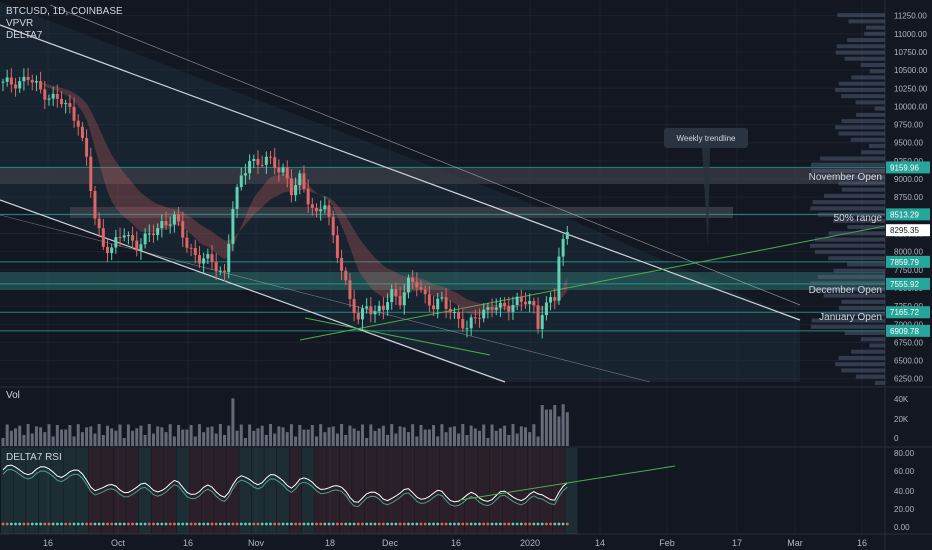 This screenshot has height=550, width=932. I want to click on volume-pane-title: Vol, so click(13, 395).